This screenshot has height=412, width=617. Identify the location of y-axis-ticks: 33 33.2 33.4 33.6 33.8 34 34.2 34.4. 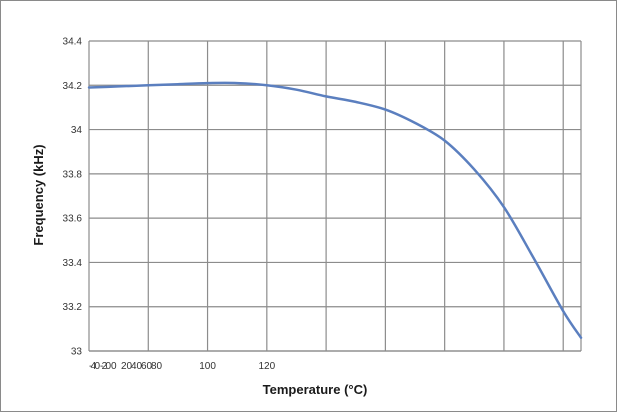
(73, 197).